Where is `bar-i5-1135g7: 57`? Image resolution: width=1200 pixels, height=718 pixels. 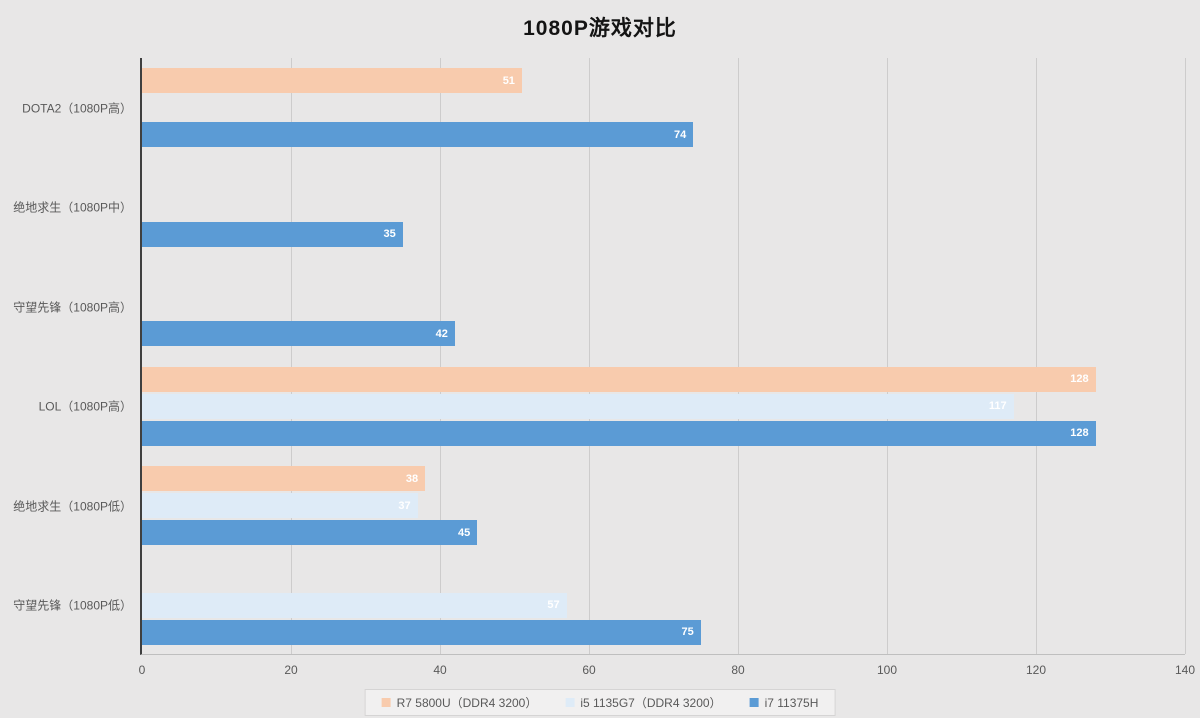 bar-i5-1135g7: 57 is located at coordinates (354, 605).